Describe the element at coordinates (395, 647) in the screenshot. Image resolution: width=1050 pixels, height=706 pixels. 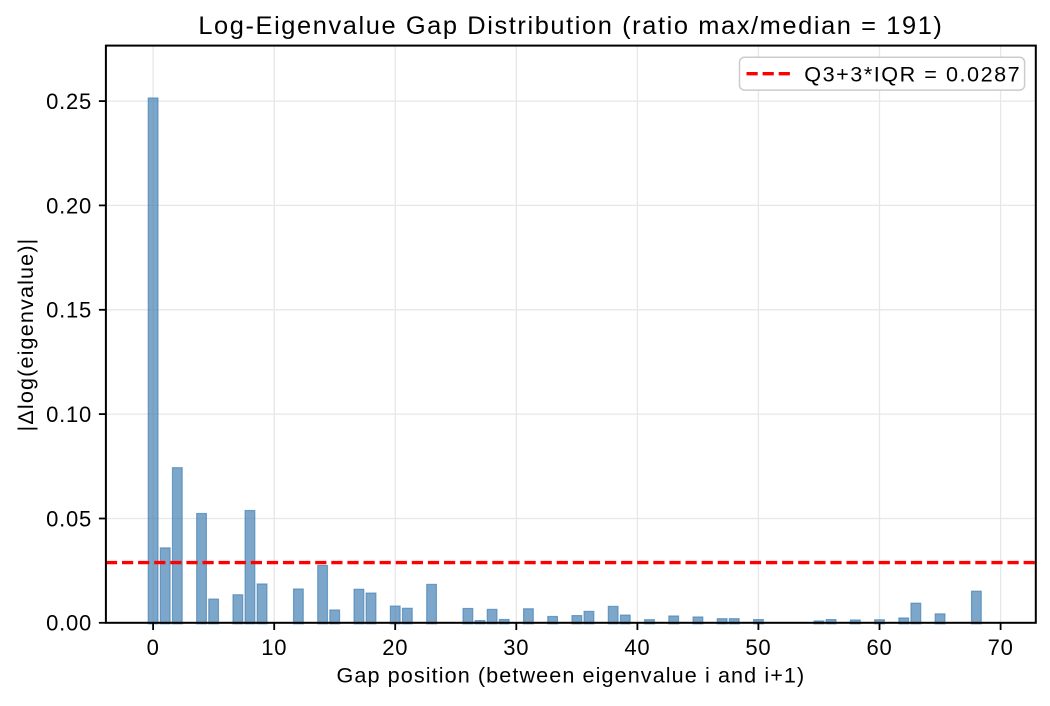
I see `svg-text: 20` at that location.